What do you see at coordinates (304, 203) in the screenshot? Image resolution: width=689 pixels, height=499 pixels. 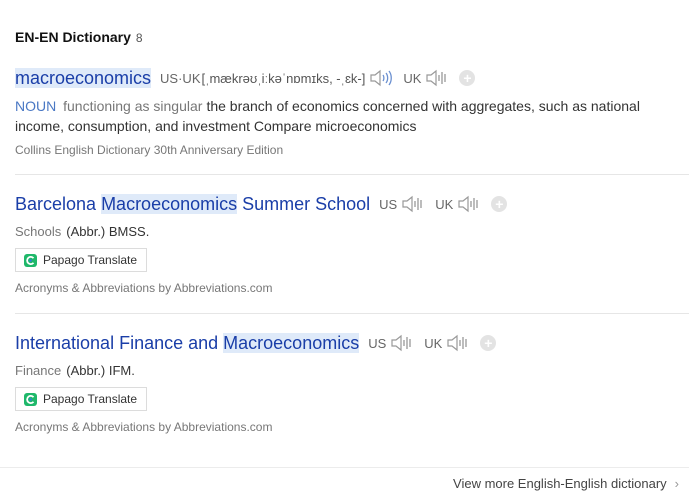 I see `term-suffix: Summer School` at bounding box center [304, 203].